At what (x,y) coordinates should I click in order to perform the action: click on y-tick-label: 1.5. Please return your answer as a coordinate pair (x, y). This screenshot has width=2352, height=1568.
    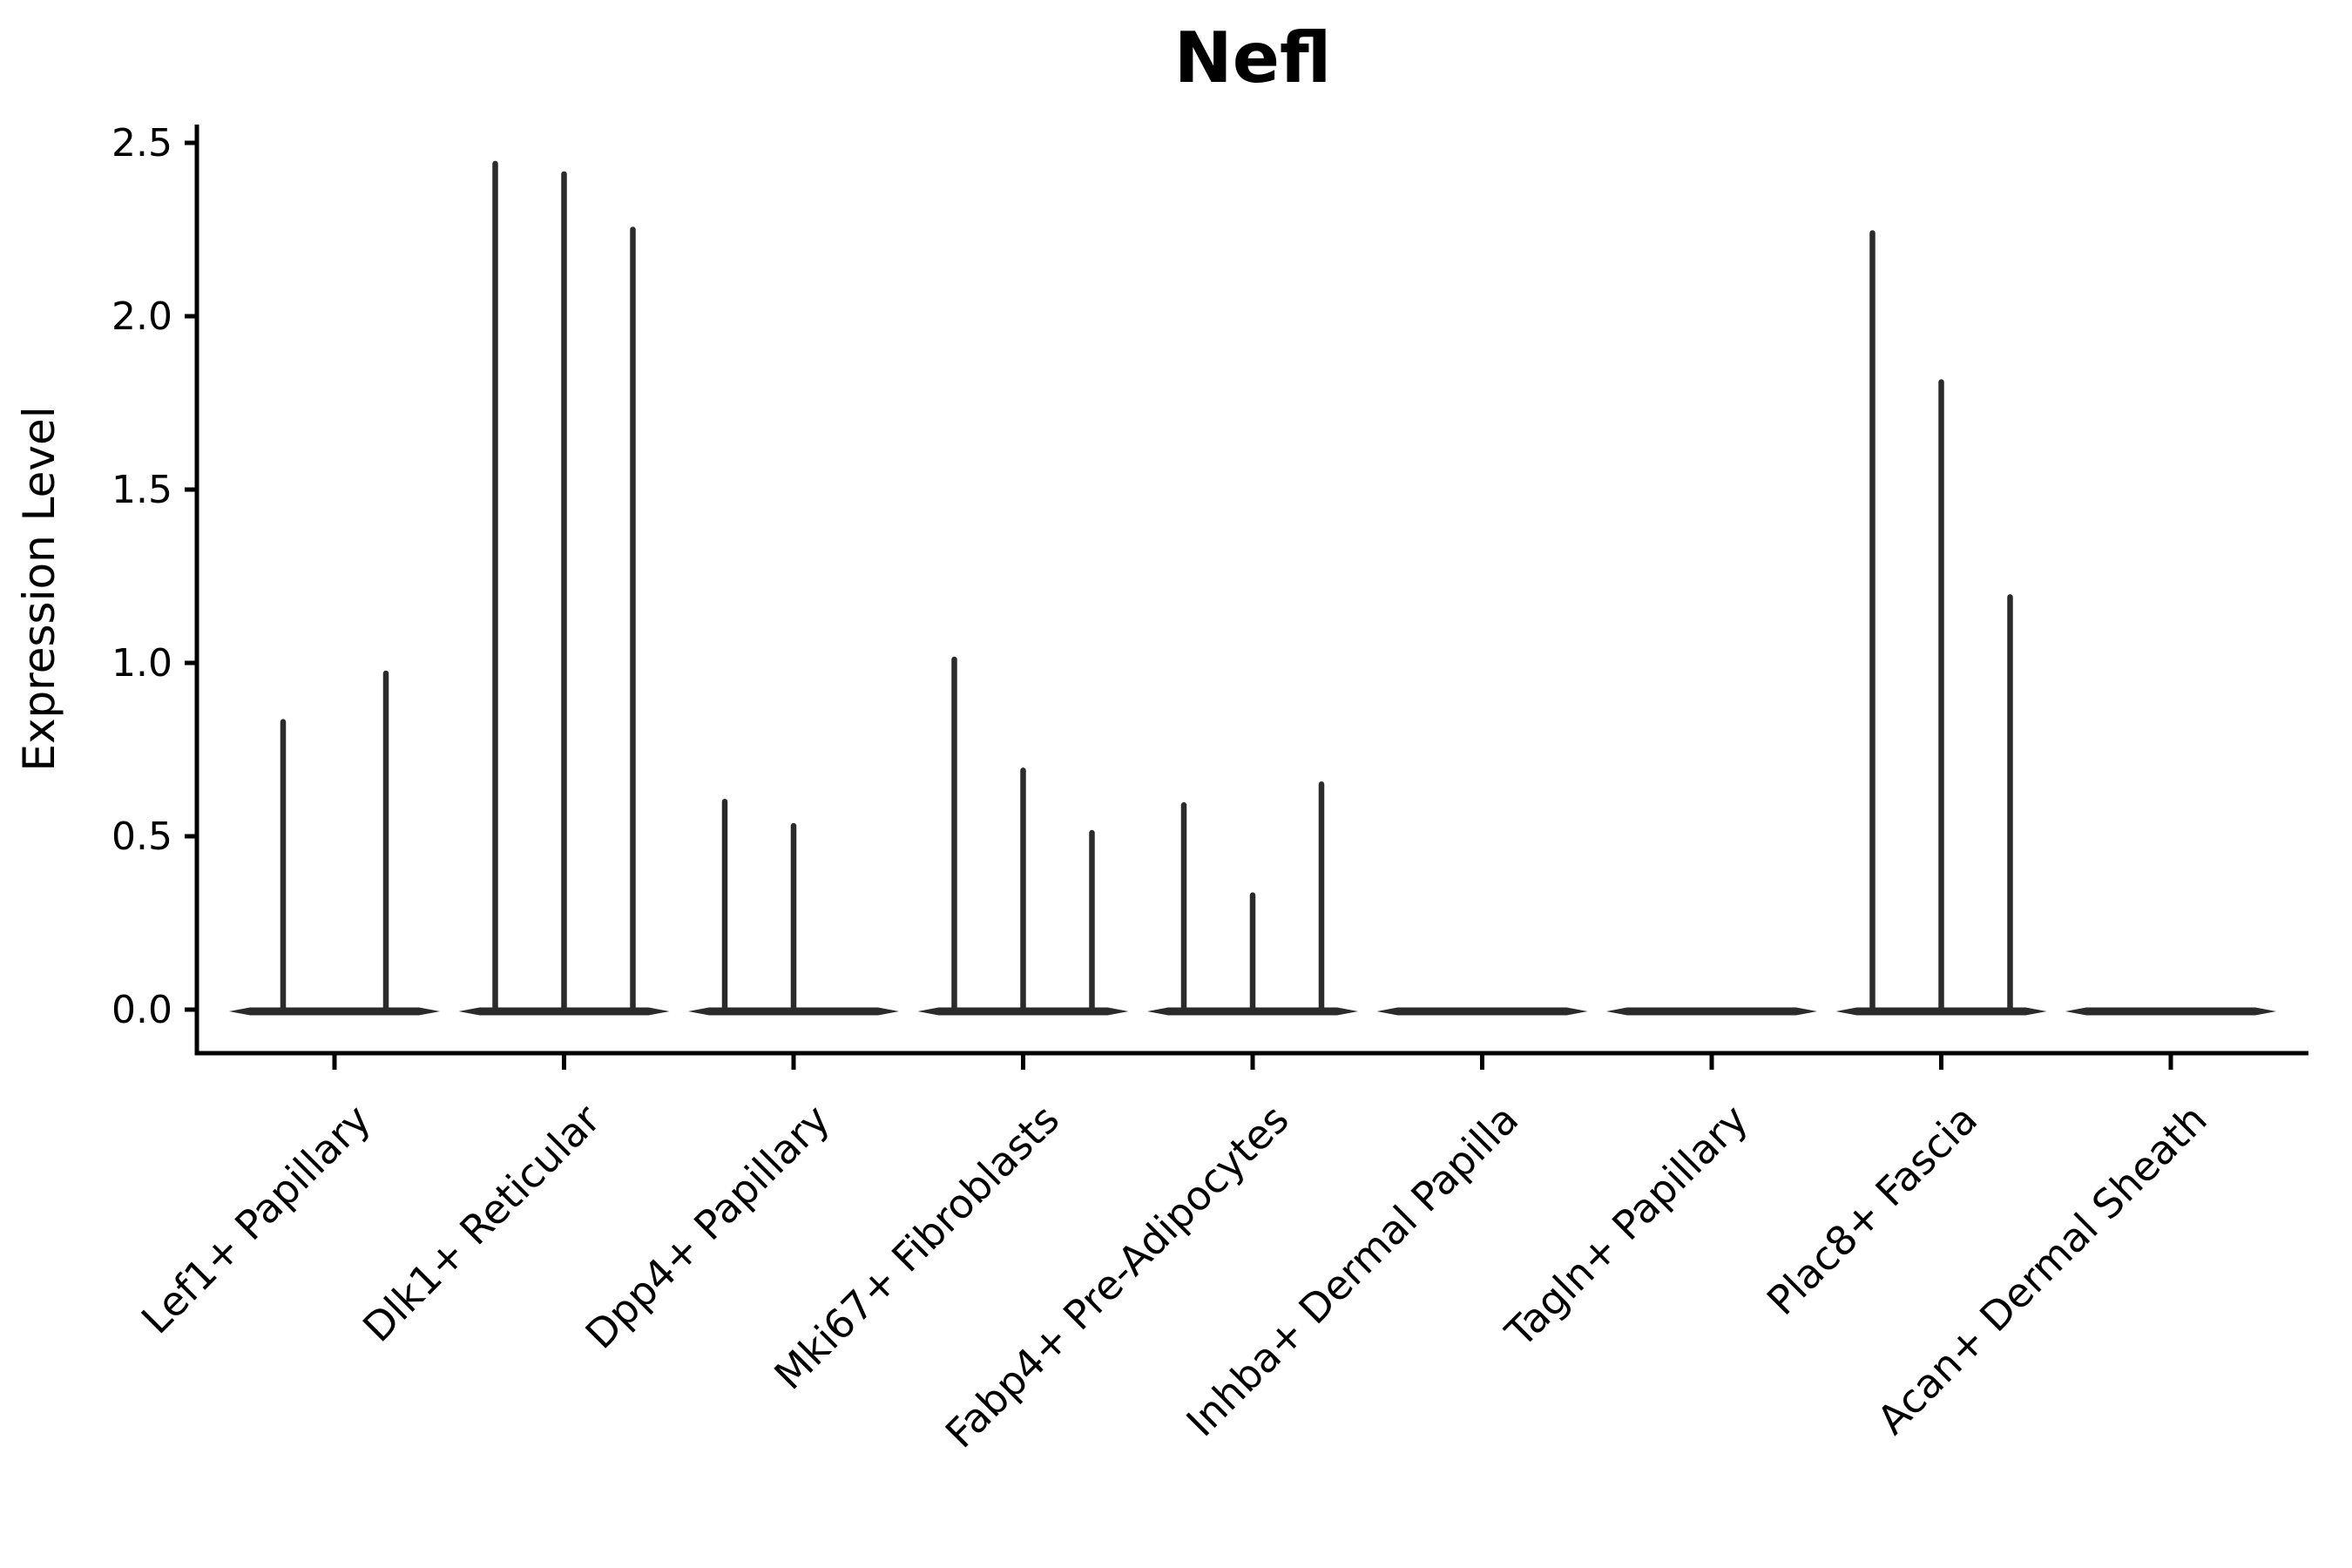
    Looking at the image, I should click on (142, 490).